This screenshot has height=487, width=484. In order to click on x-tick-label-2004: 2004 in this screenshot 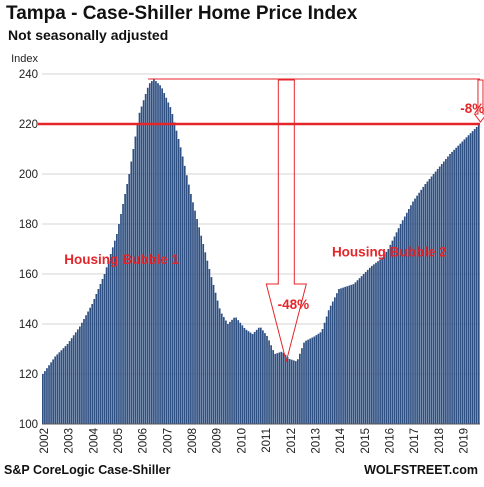, I will do `click(94, 440)`.